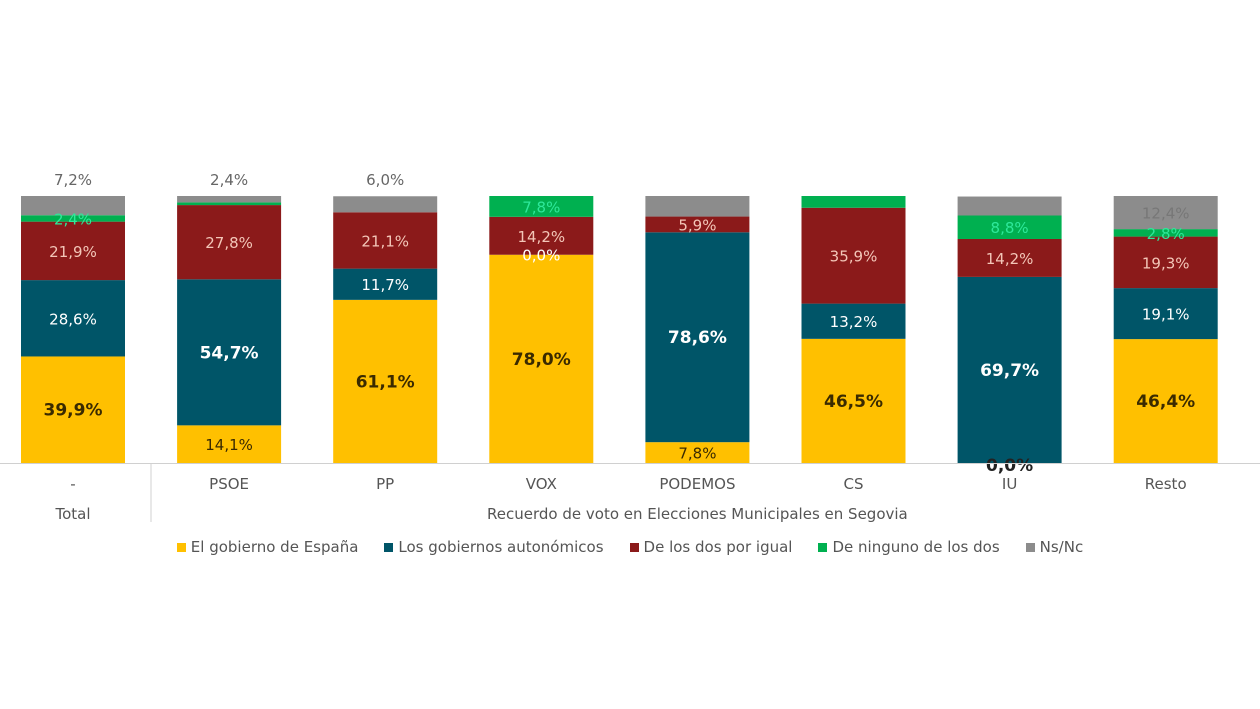  I want to click on data-label: 19,1%, so click(1166, 315).